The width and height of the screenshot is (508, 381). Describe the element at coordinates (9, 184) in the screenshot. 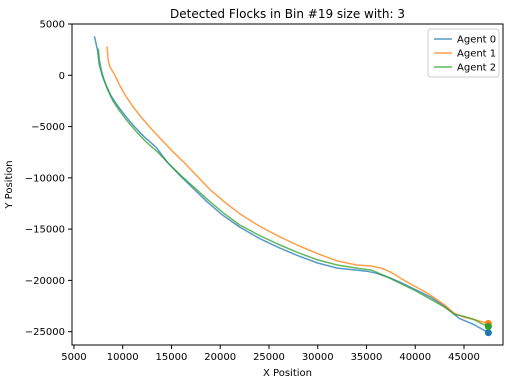

I see `y-axis-title: Y Position` at that location.